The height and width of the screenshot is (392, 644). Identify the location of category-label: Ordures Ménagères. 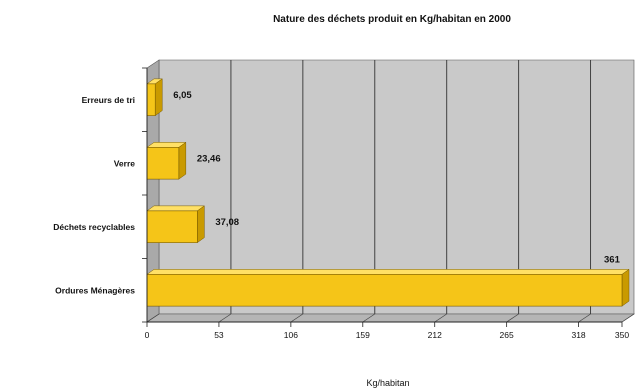
(95, 290).